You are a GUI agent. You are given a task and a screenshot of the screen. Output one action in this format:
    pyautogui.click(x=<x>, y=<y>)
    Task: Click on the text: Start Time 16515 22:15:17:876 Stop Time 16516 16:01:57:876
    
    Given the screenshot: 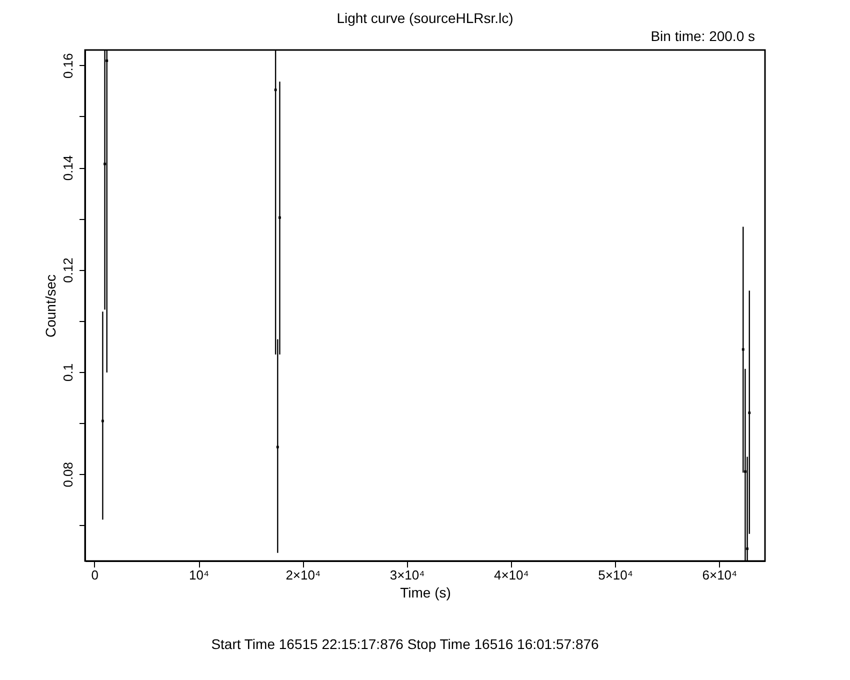 What is the action you would take?
    pyautogui.click(x=405, y=644)
    